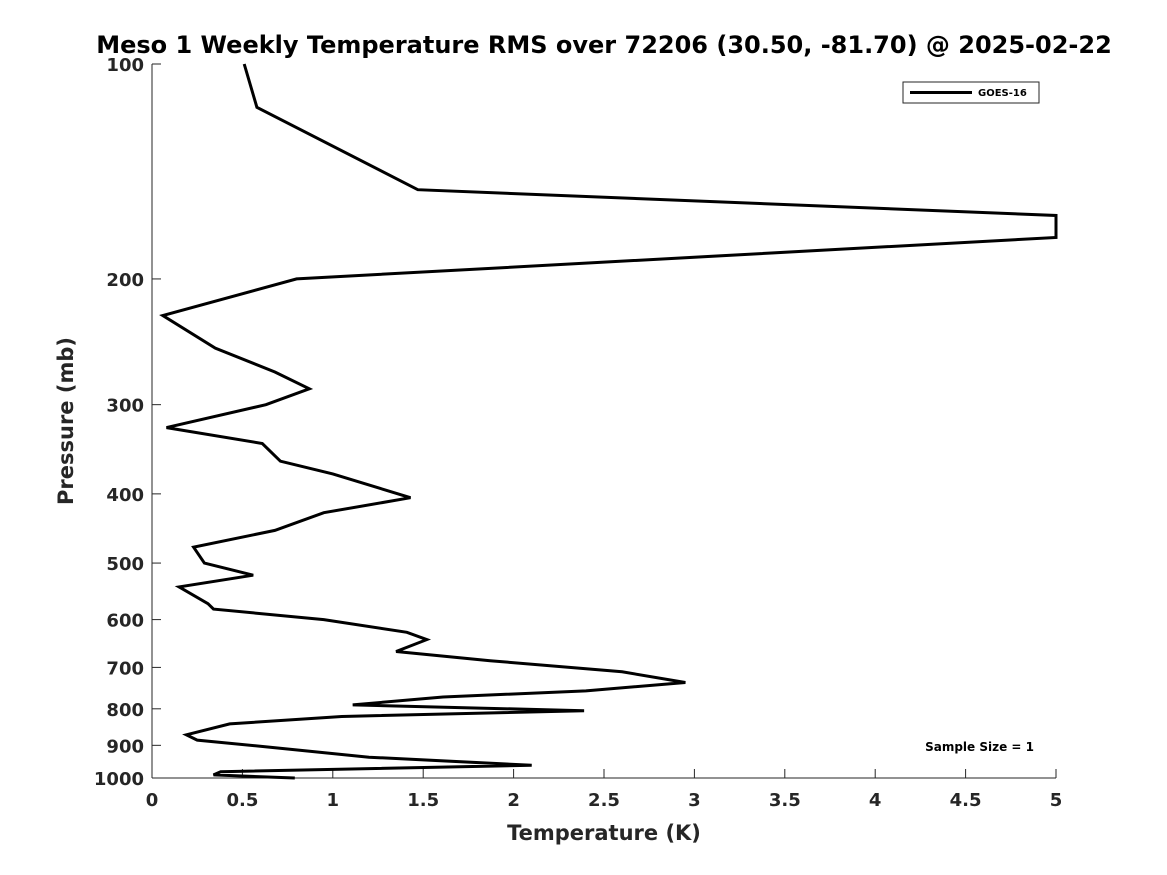  What do you see at coordinates (966, 800) in the screenshot?
I see `x-tick-label: 4.5` at bounding box center [966, 800].